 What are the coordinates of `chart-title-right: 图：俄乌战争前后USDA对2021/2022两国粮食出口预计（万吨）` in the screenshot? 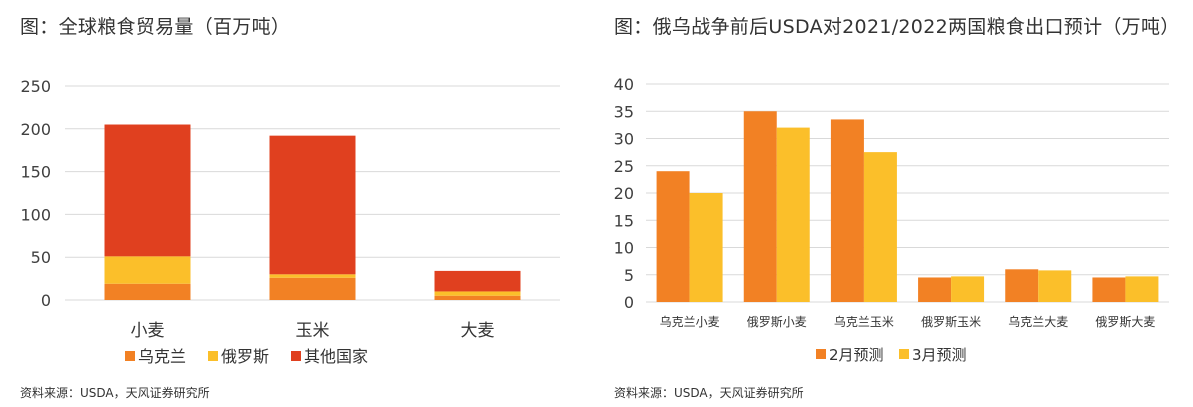 It's located at (897, 27).